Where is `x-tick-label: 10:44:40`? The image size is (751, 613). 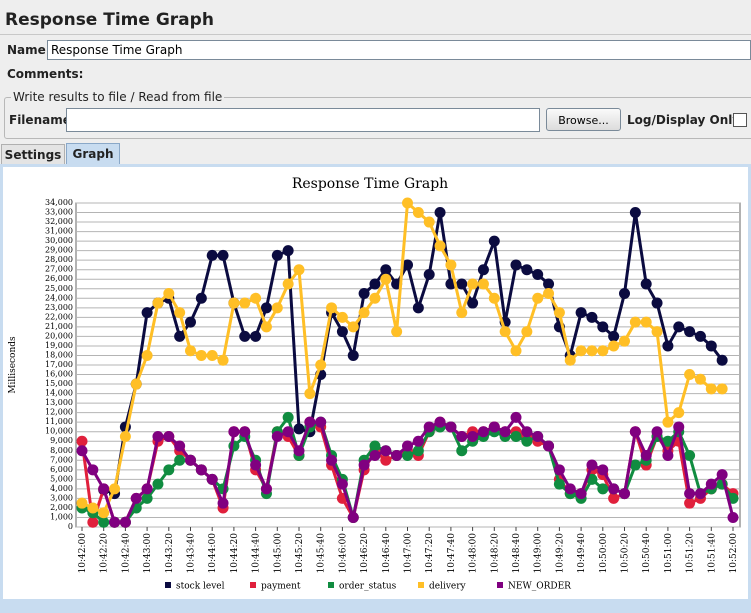 x-tick-label: 10:44:40 is located at coordinates (257, 553).